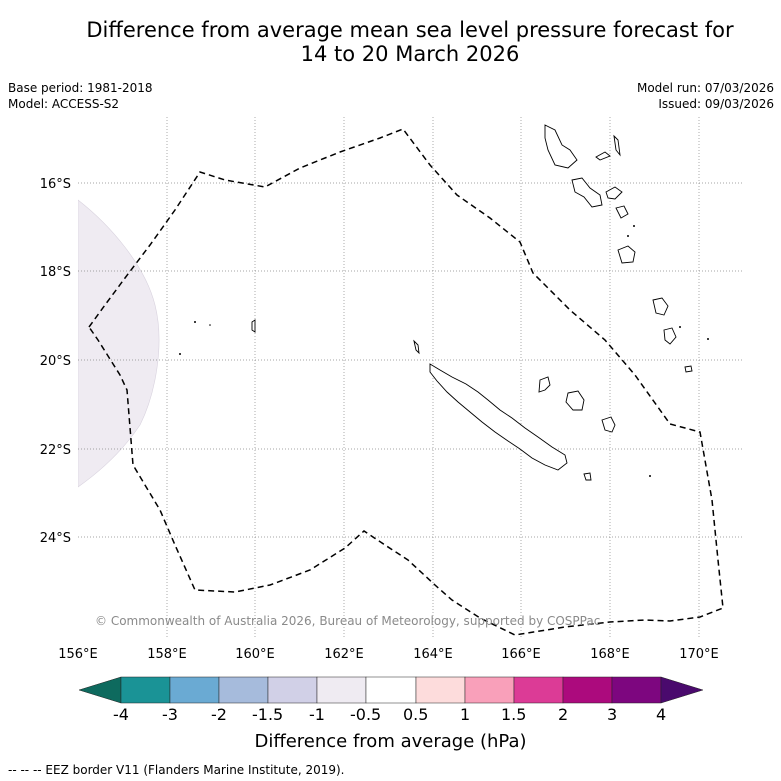 This screenshot has height=781, width=781. What do you see at coordinates (622, 212) in the screenshot?
I see `island-epi` at bounding box center [622, 212].